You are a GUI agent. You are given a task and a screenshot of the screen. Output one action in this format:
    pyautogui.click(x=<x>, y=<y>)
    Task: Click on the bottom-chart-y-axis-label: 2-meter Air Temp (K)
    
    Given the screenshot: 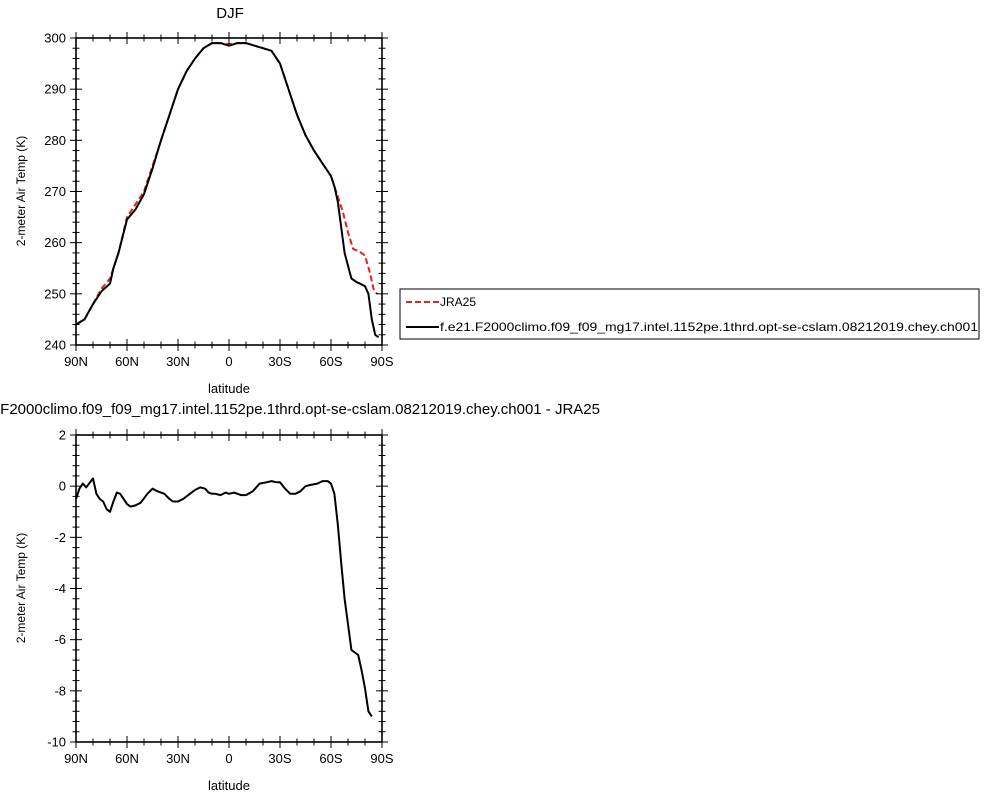 What is the action you would take?
    pyautogui.click(x=21, y=588)
    